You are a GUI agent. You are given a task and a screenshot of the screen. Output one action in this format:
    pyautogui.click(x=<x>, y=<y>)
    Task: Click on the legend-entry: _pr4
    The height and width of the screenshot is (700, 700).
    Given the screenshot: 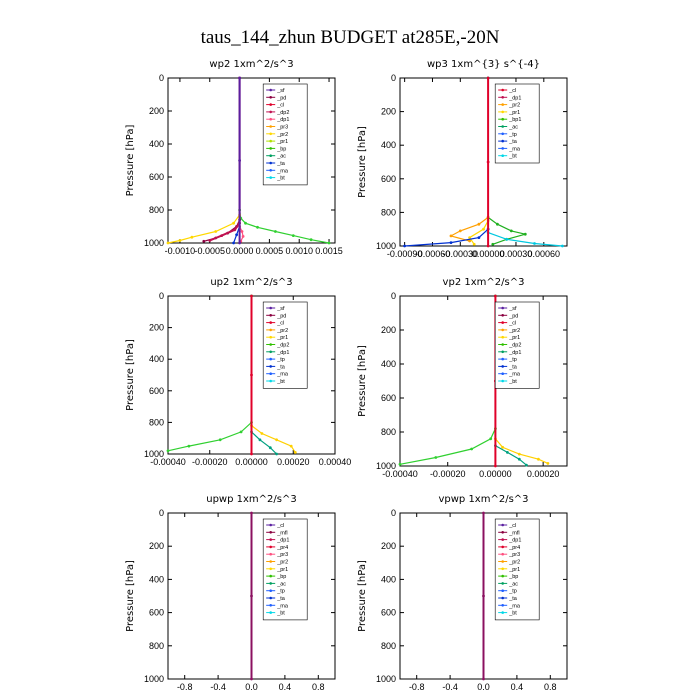 What is the action you would take?
    pyautogui.click(x=514, y=548)
    